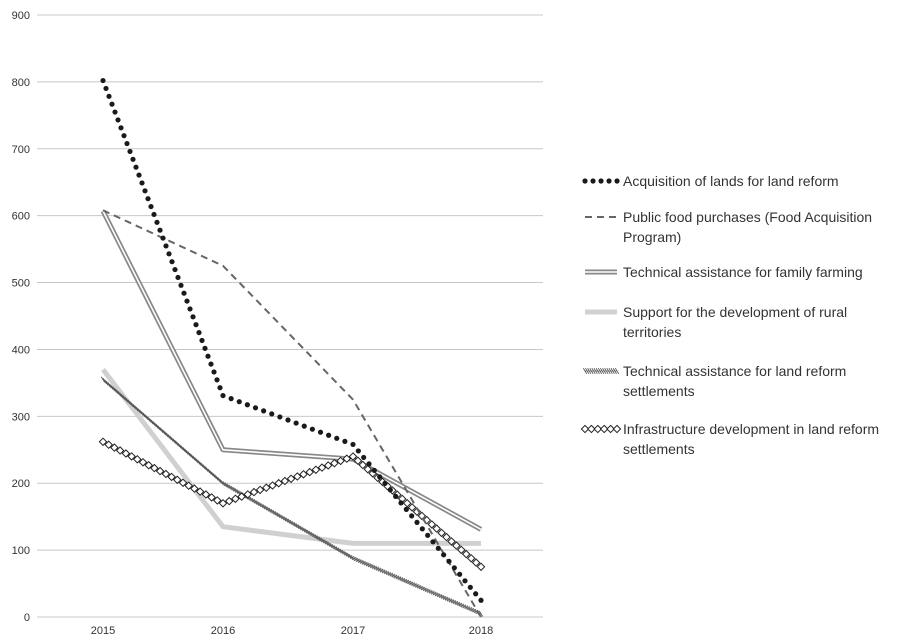 The image size is (917, 636). Describe the element at coordinates (652, 237) in the screenshot. I see `legend-label: Program)` at that location.